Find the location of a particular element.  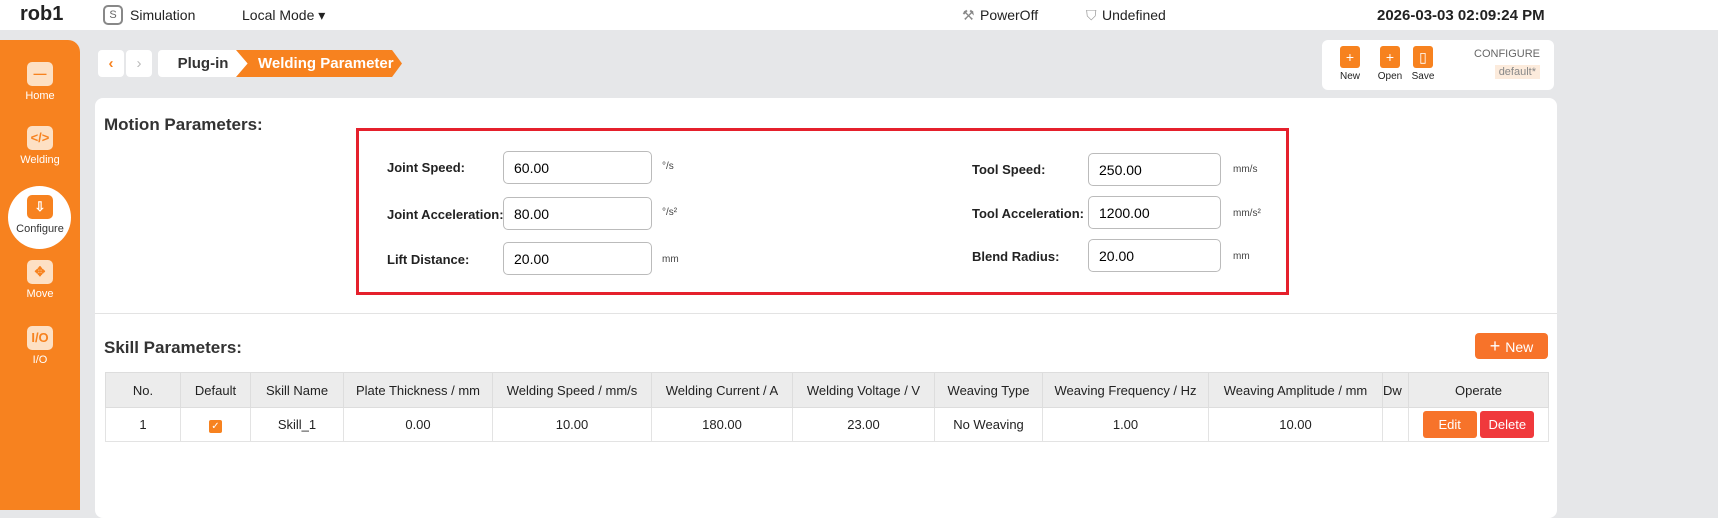

cell-current: 180.00 is located at coordinates (722, 424).